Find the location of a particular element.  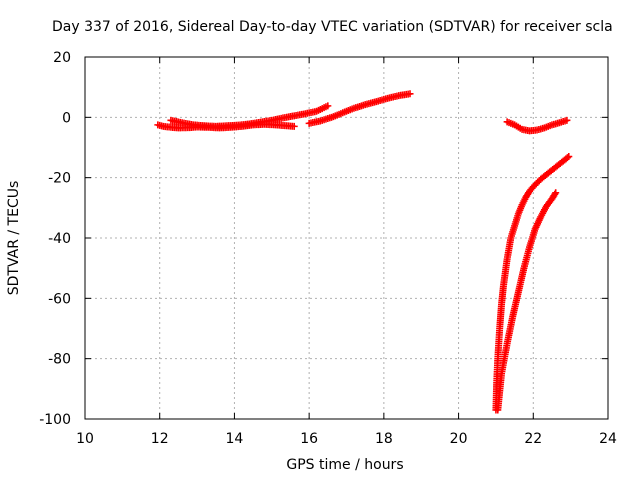

x-tick-label: 12 is located at coordinates (160, 439).